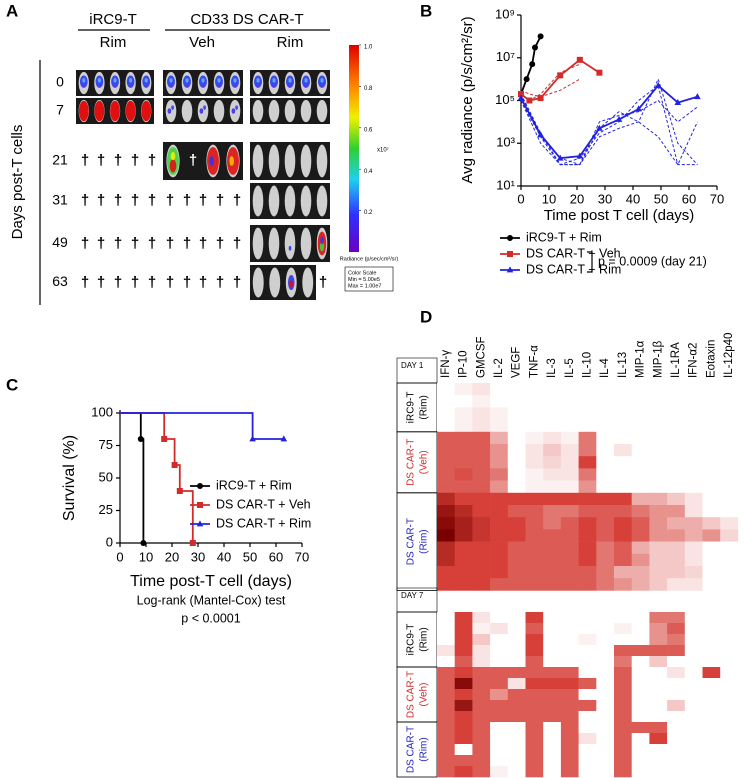 The height and width of the screenshot is (778, 744). What do you see at coordinates (424, 541) in the screenshot?
I see `group-label: (Rim)` at bounding box center [424, 541].